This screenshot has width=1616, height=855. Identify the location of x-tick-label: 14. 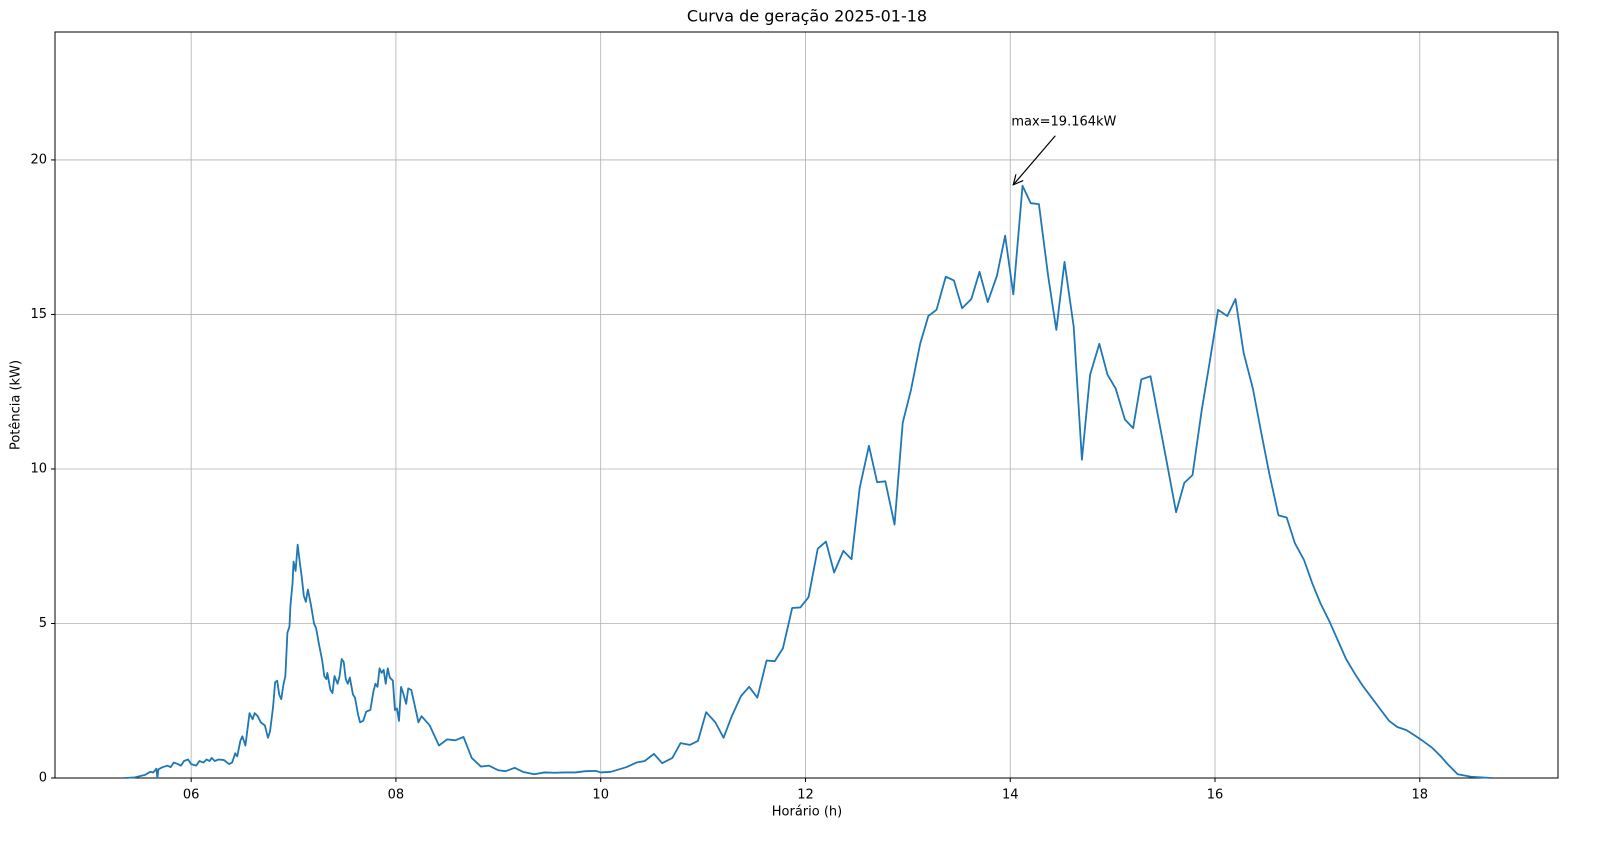
(1010, 795).